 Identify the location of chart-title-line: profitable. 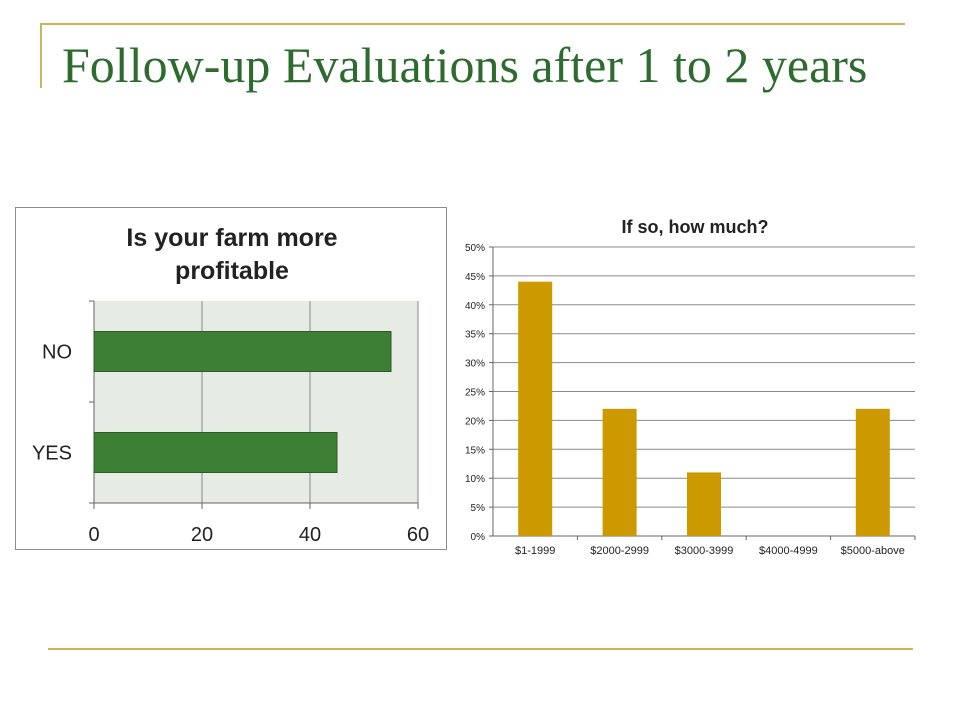
(232, 271).